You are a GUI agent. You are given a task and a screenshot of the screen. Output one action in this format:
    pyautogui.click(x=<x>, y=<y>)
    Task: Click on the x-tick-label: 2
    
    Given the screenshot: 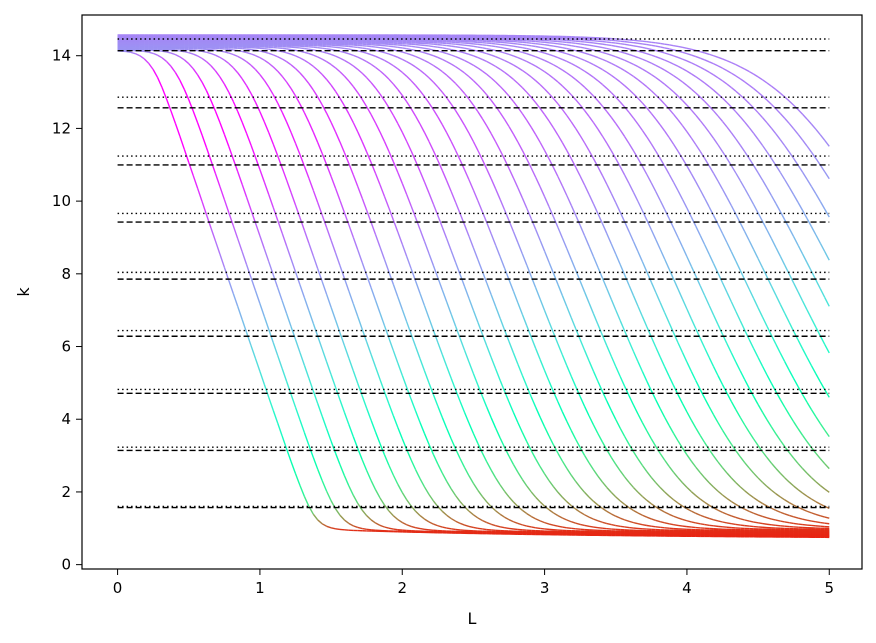 What is the action you would take?
    pyautogui.click(x=402, y=588)
    